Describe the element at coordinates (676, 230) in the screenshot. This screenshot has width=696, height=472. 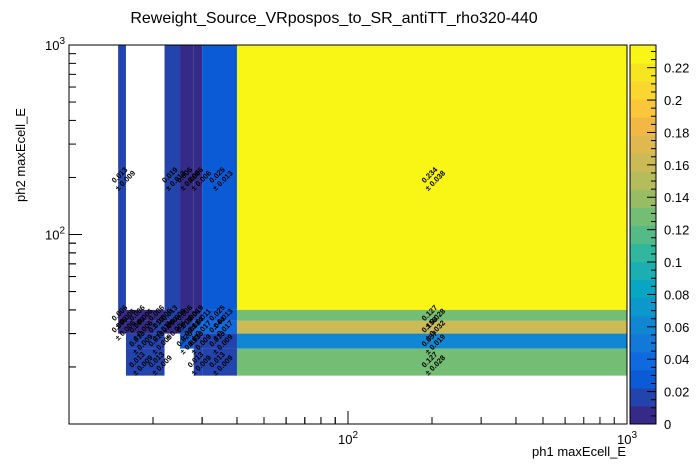
I see `palette-tick-label: 0.12` at that location.